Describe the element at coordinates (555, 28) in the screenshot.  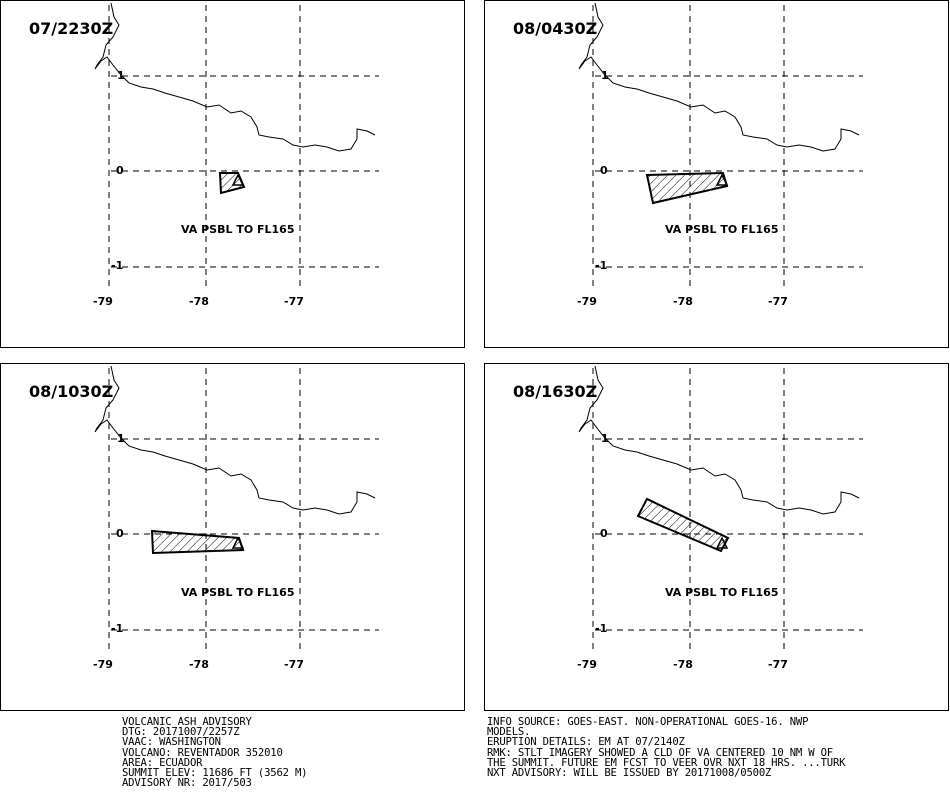
I see `panel-time-title: 08/0430Z` at that location.